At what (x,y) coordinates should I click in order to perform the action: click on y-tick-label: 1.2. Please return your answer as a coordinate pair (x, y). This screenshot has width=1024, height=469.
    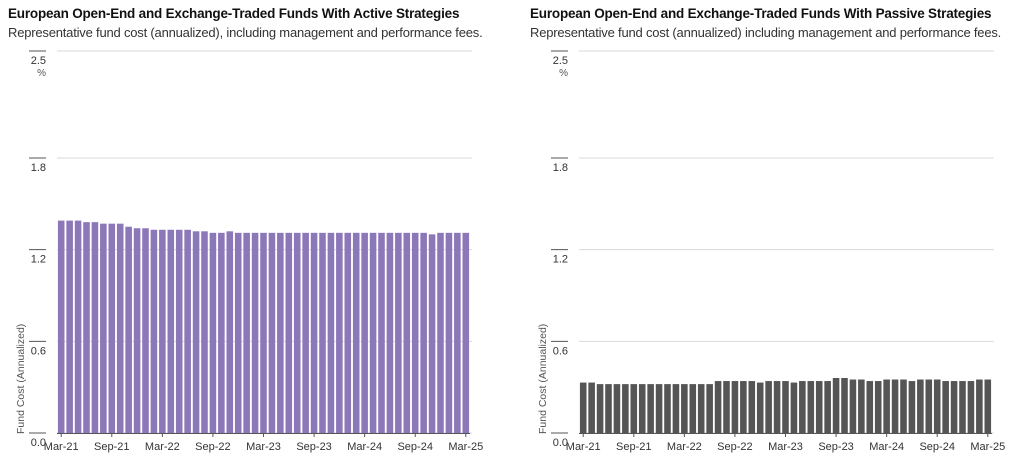
    Looking at the image, I should click on (560, 260).